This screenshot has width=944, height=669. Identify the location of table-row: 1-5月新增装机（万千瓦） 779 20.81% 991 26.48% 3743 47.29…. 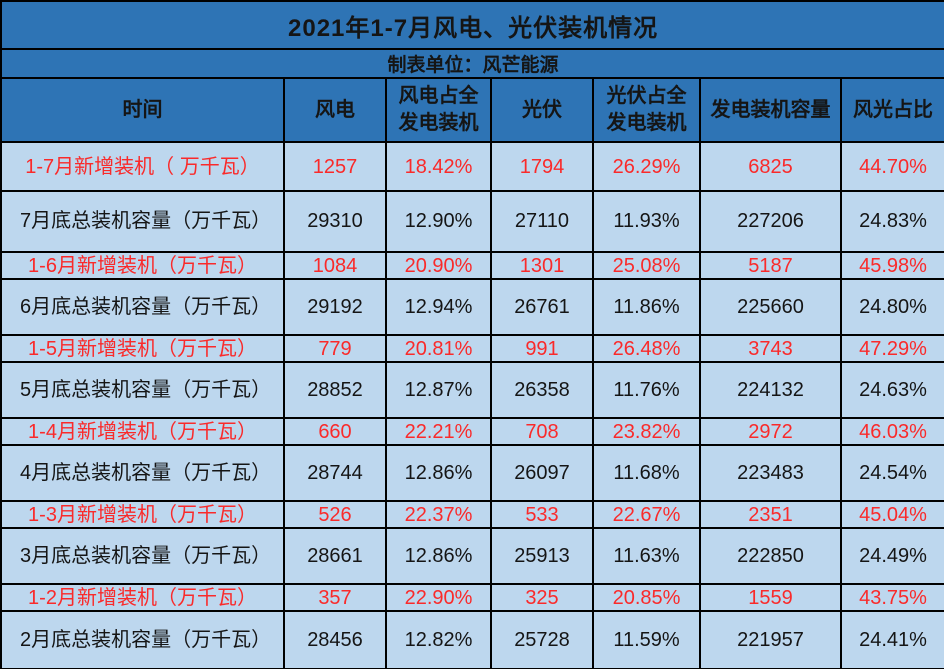
(472, 348).